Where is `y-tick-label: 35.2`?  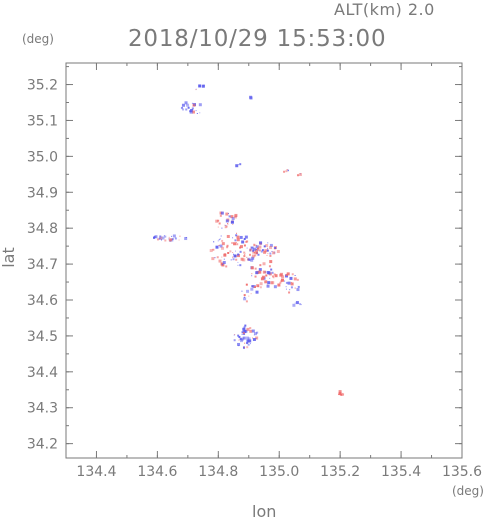 y-tick-label: 35.2 is located at coordinates (42, 86).